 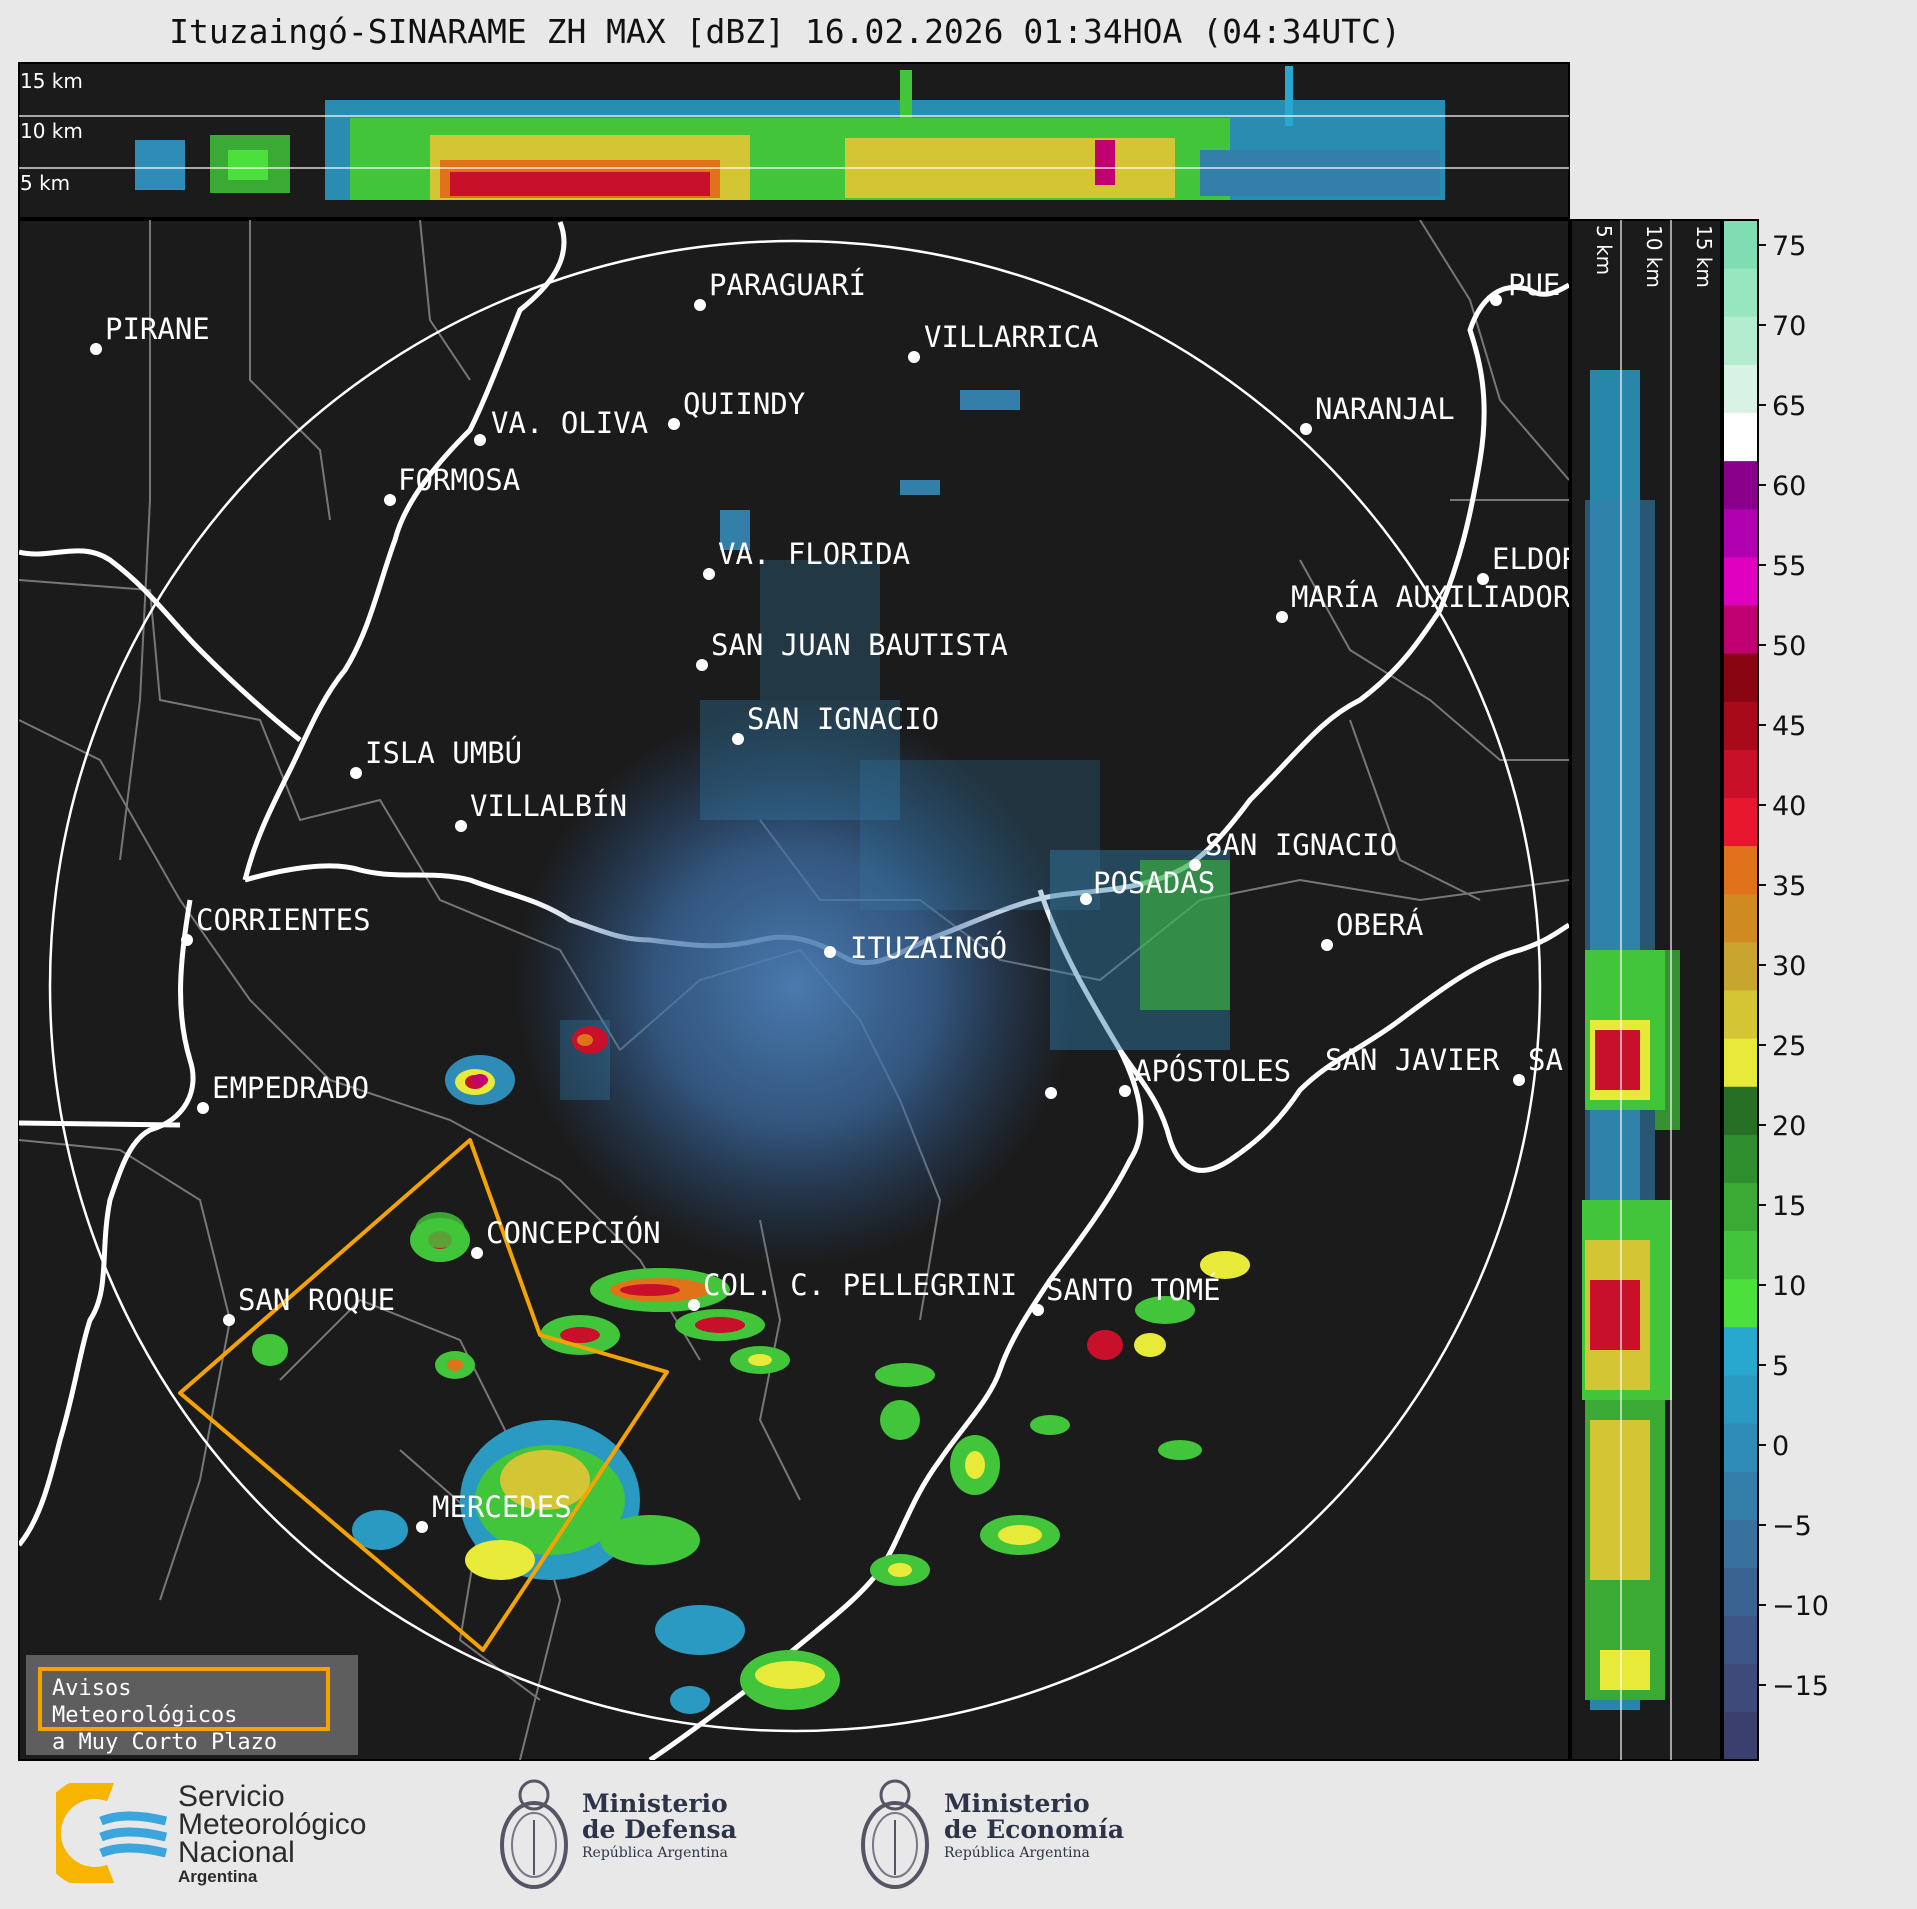 I want to click on colorbar-tick-label: 5, so click(x=1780, y=1366).